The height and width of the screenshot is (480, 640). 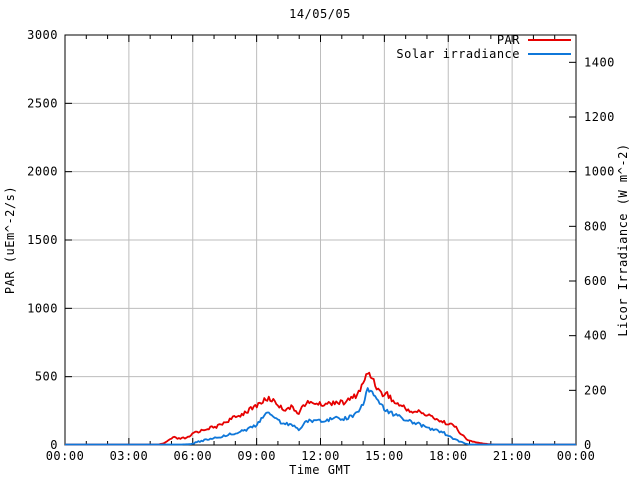 What do you see at coordinates (42, 308) in the screenshot?
I see `y-left-tick-label: 1000` at bounding box center [42, 308].